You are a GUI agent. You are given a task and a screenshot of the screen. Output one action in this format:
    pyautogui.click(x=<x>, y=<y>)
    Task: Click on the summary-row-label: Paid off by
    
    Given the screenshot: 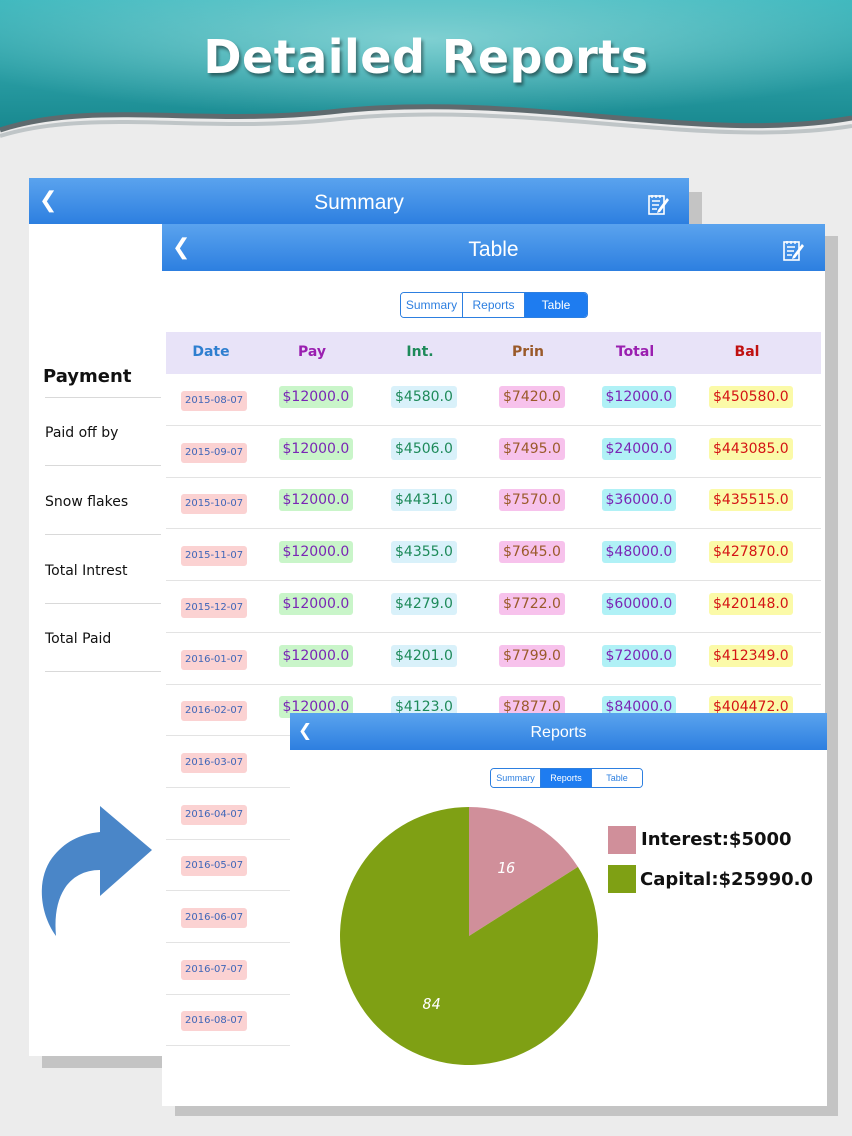 What is the action you would take?
    pyautogui.click(x=82, y=433)
    